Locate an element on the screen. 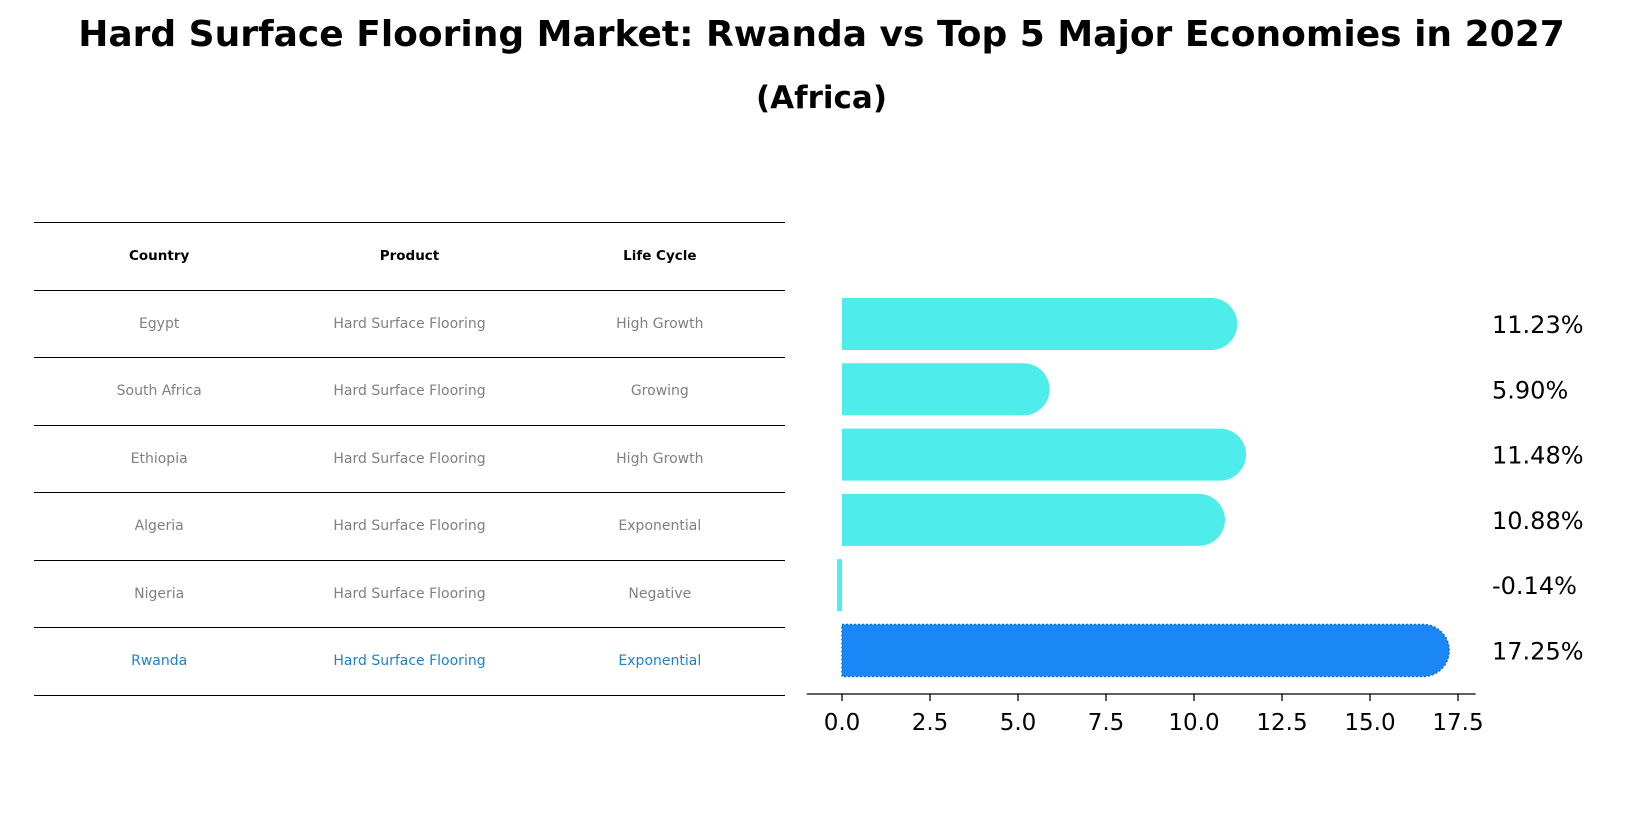 This screenshot has height=823, width=1643. value-label-algeria: 10.88% is located at coordinates (1538, 521).